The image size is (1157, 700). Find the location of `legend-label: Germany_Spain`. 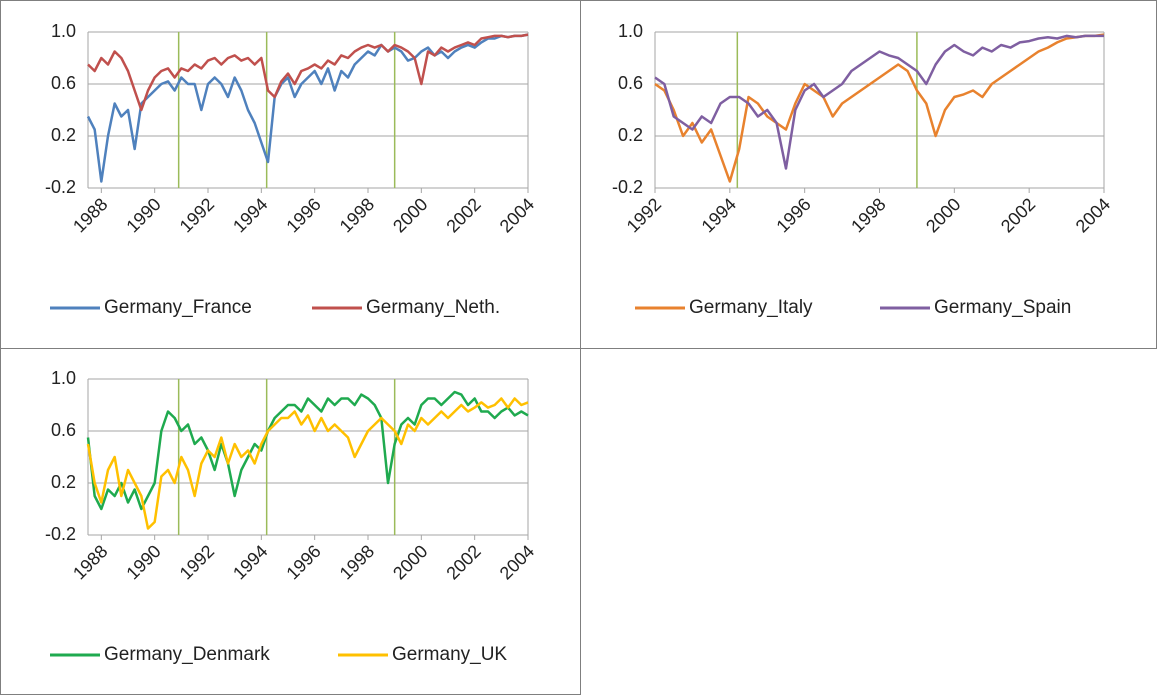

legend-label: Germany_Spain is located at coordinates (1002, 307).